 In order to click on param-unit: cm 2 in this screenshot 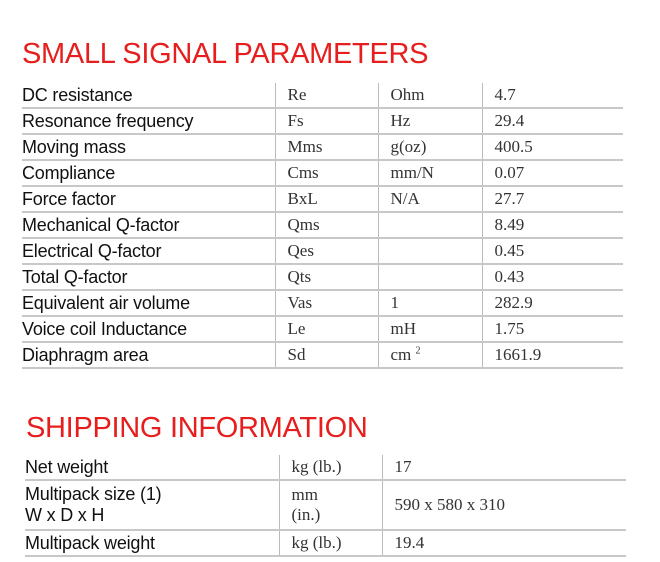, I will do `click(429, 355)`.